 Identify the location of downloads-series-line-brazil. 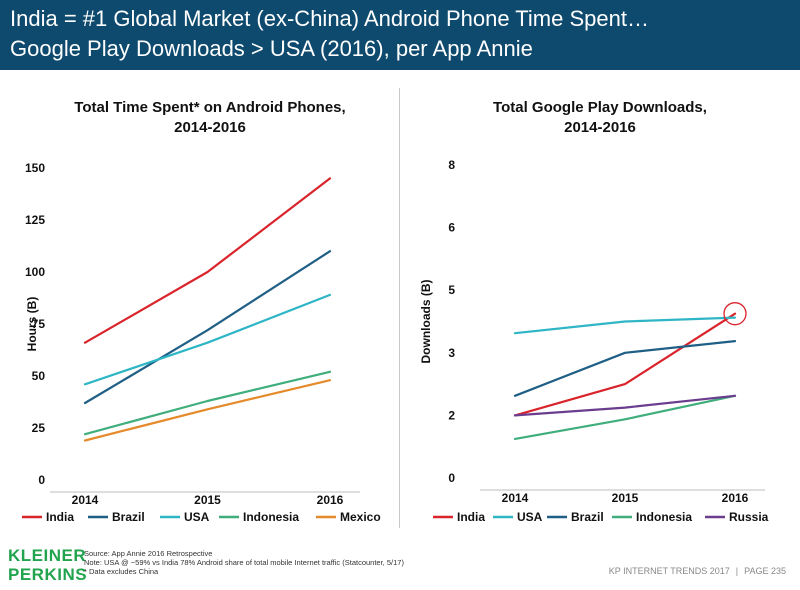
(625, 368).